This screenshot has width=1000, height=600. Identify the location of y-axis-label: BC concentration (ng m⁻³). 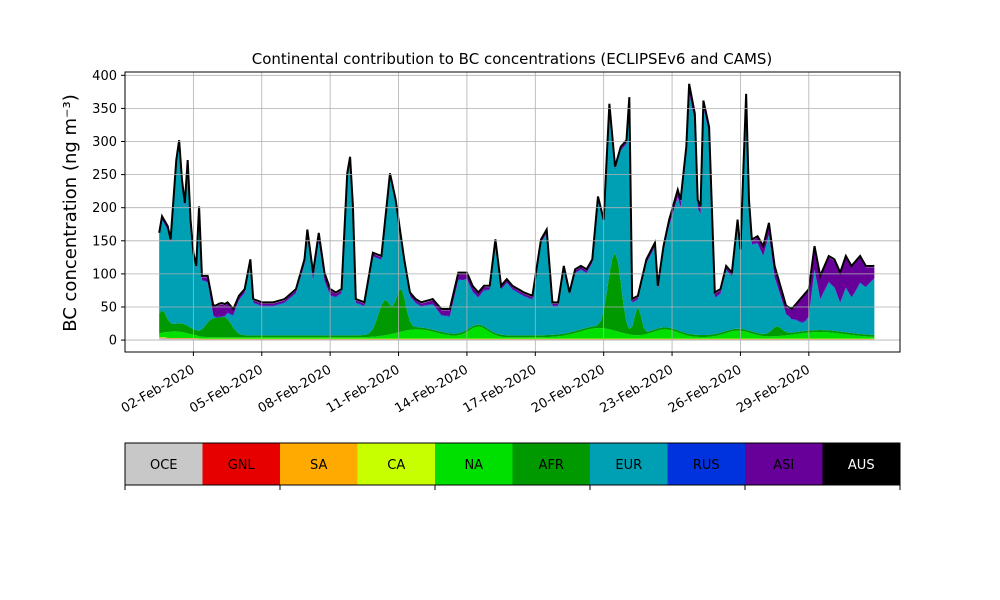
(70, 213).